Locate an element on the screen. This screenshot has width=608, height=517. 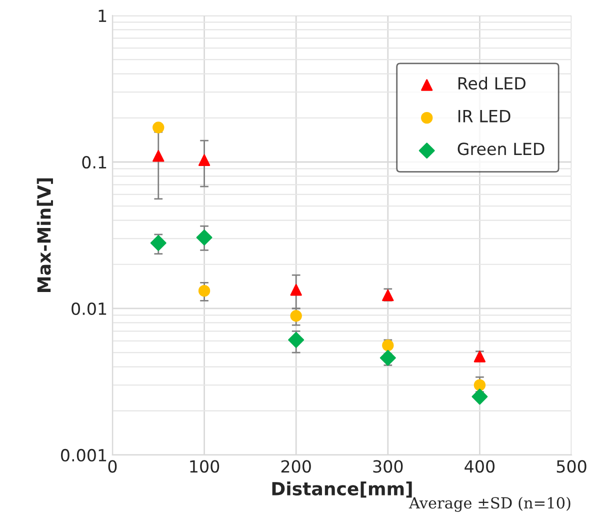
x-tick-label: 200 is located at coordinates (296, 466).